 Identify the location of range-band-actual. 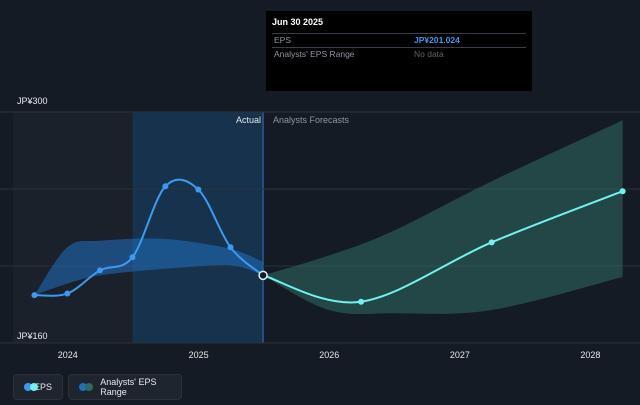
(149, 267).